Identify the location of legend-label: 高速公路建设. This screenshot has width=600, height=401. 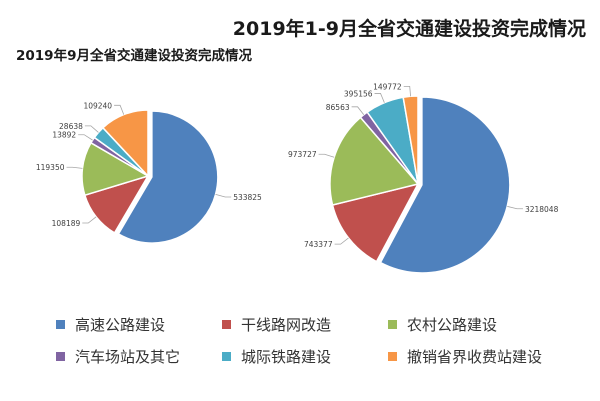
(120, 325).